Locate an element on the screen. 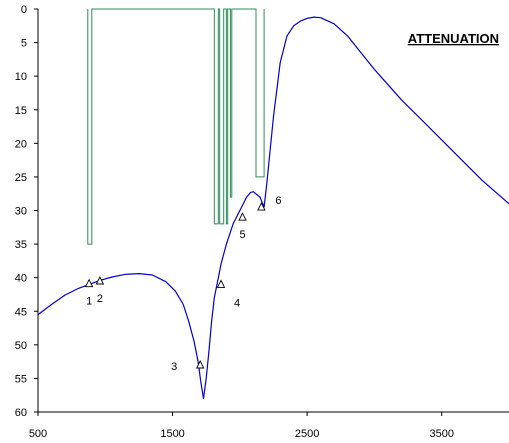 This screenshot has width=509, height=443. marker-label: 6 is located at coordinates (278, 201).